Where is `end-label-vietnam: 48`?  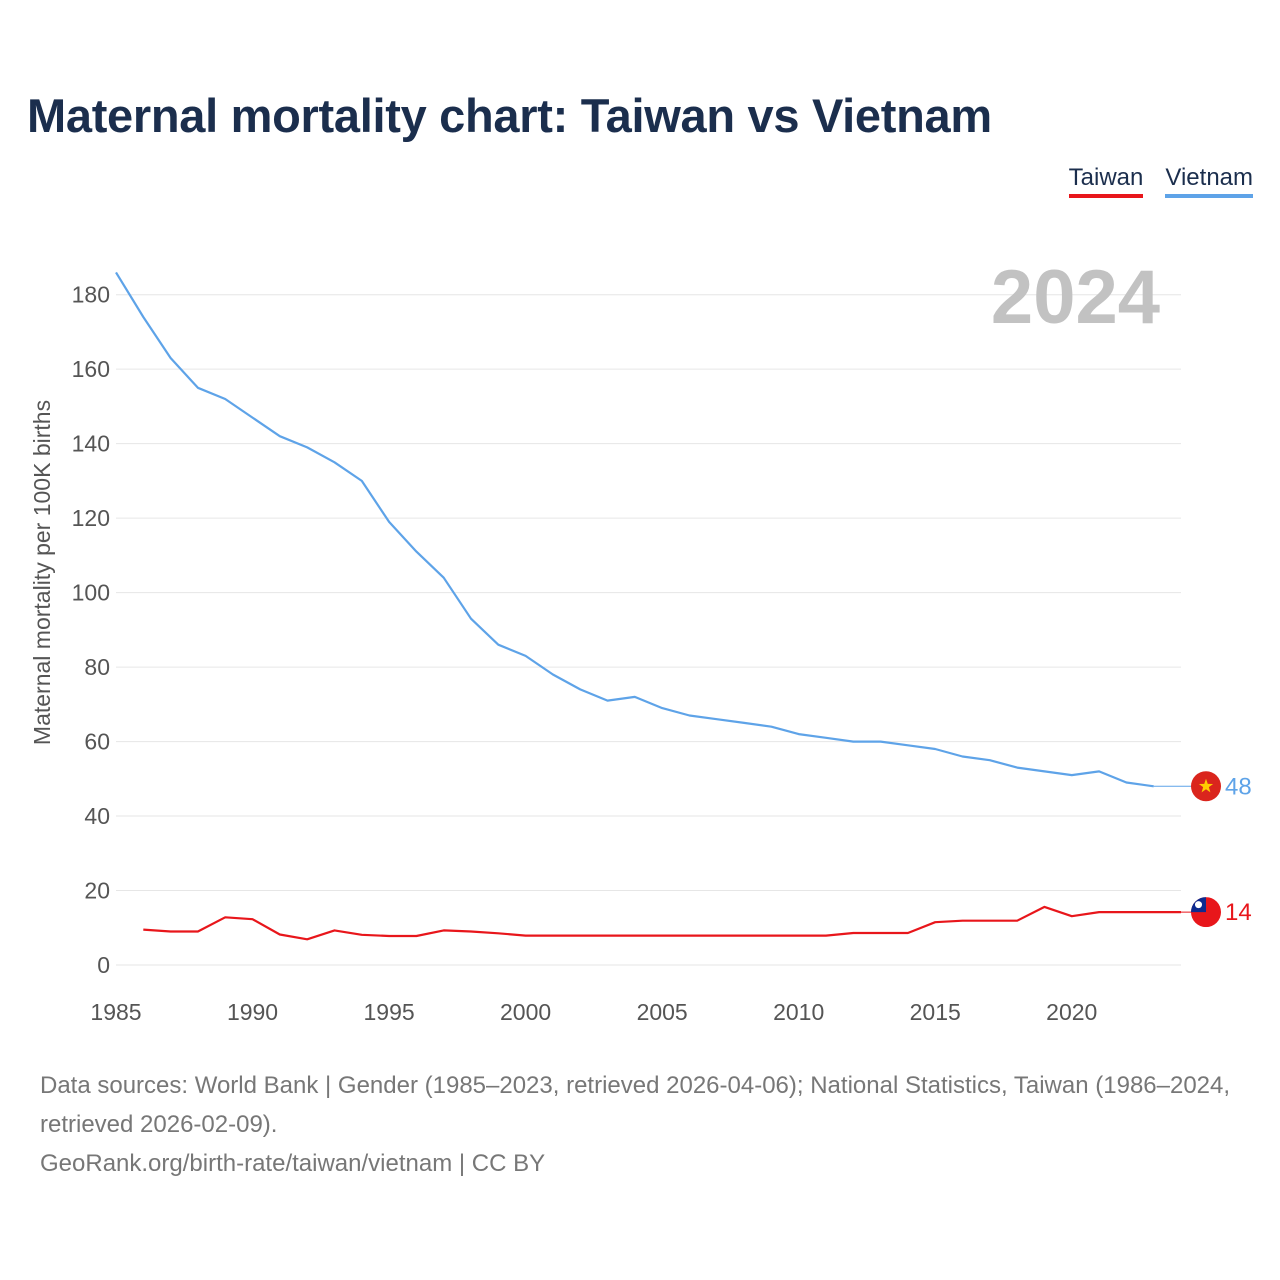
end-label-vietnam: 48 is located at coordinates (1238, 786).